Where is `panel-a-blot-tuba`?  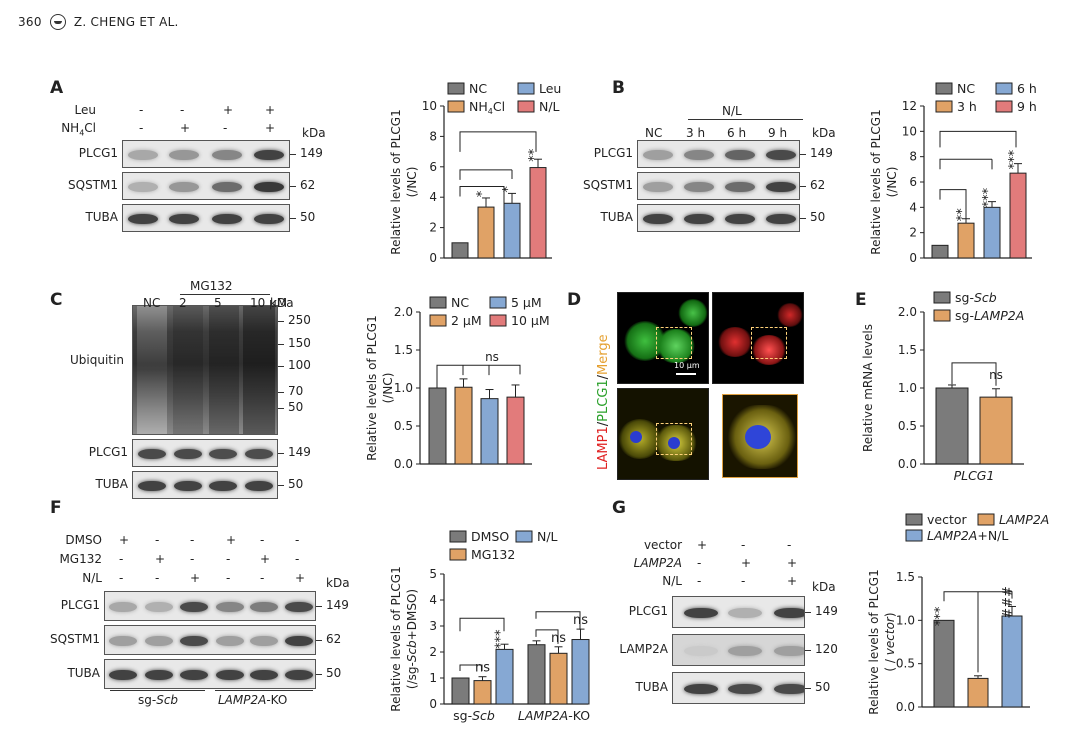 panel-a-blot-tuba is located at coordinates (206, 218).